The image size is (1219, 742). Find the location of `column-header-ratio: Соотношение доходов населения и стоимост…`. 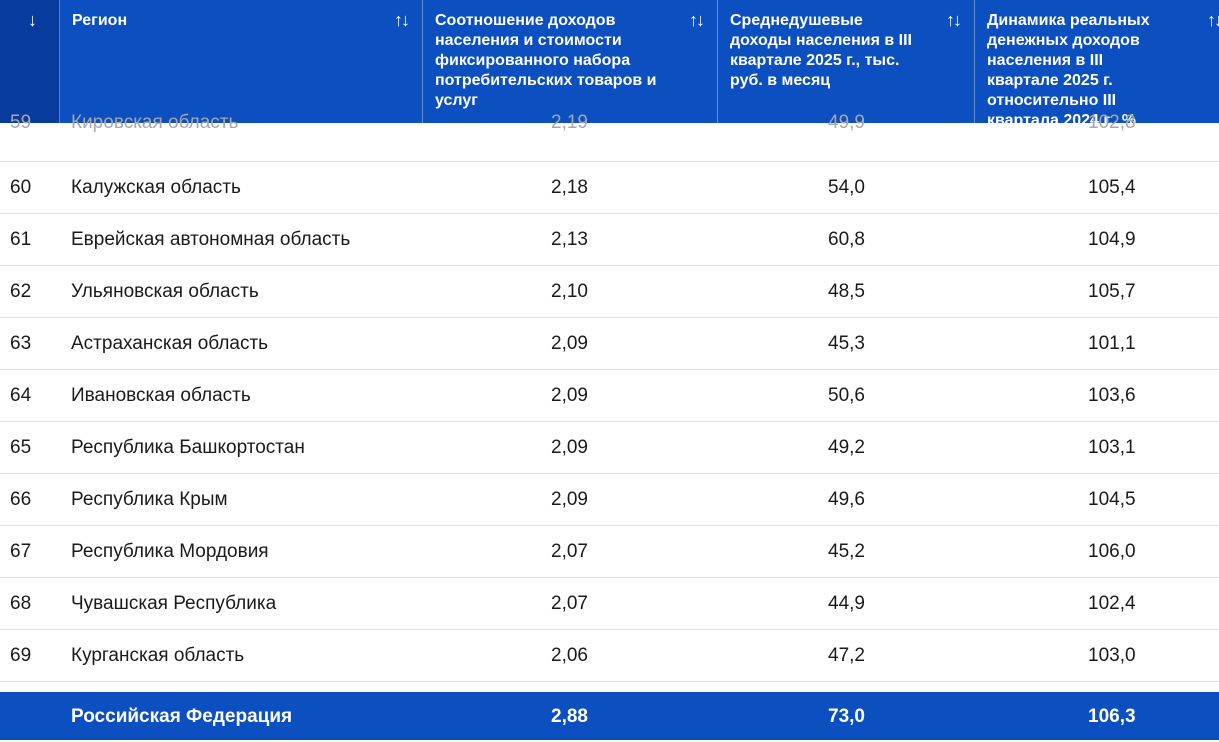

column-header-ratio: Соотношение доходов населения и стоимост… is located at coordinates (570, 61).